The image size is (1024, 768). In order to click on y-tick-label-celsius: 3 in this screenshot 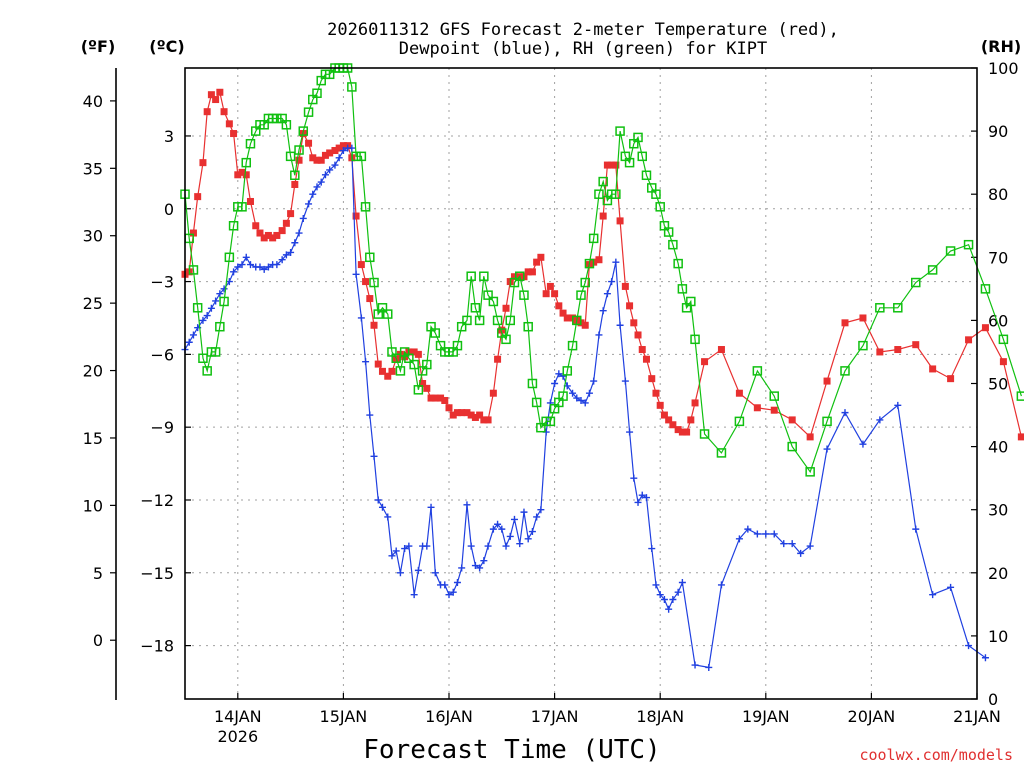, I will do `click(169, 136)`.